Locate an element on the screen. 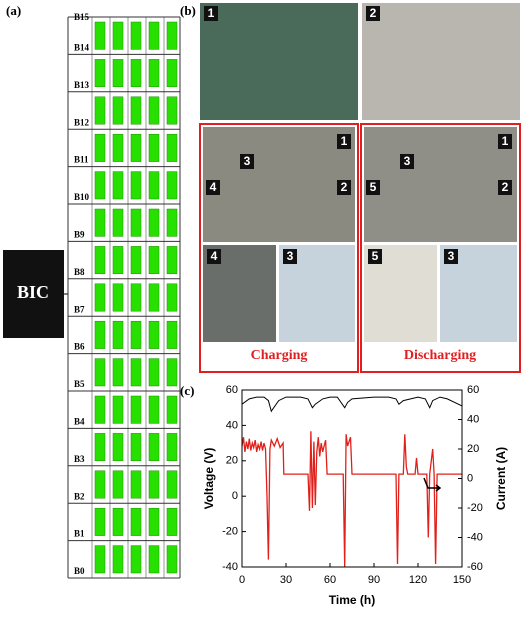 The image size is (524, 617). module-label: B9 is located at coordinates (79, 234).